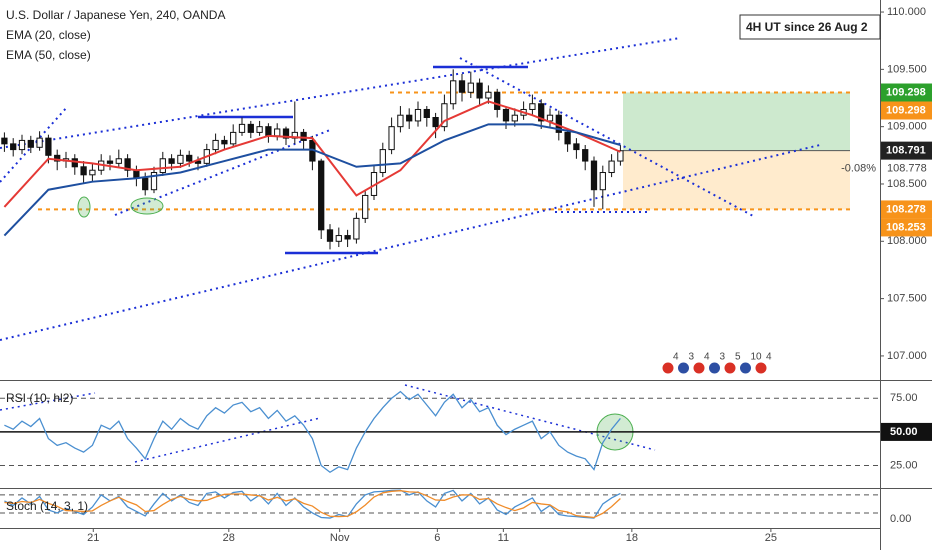  Describe the element at coordinates (115, 15) in the screenshot. I see `chart-title: U.S. Dollar / Japanese Yen, 240, OANDA` at that location.